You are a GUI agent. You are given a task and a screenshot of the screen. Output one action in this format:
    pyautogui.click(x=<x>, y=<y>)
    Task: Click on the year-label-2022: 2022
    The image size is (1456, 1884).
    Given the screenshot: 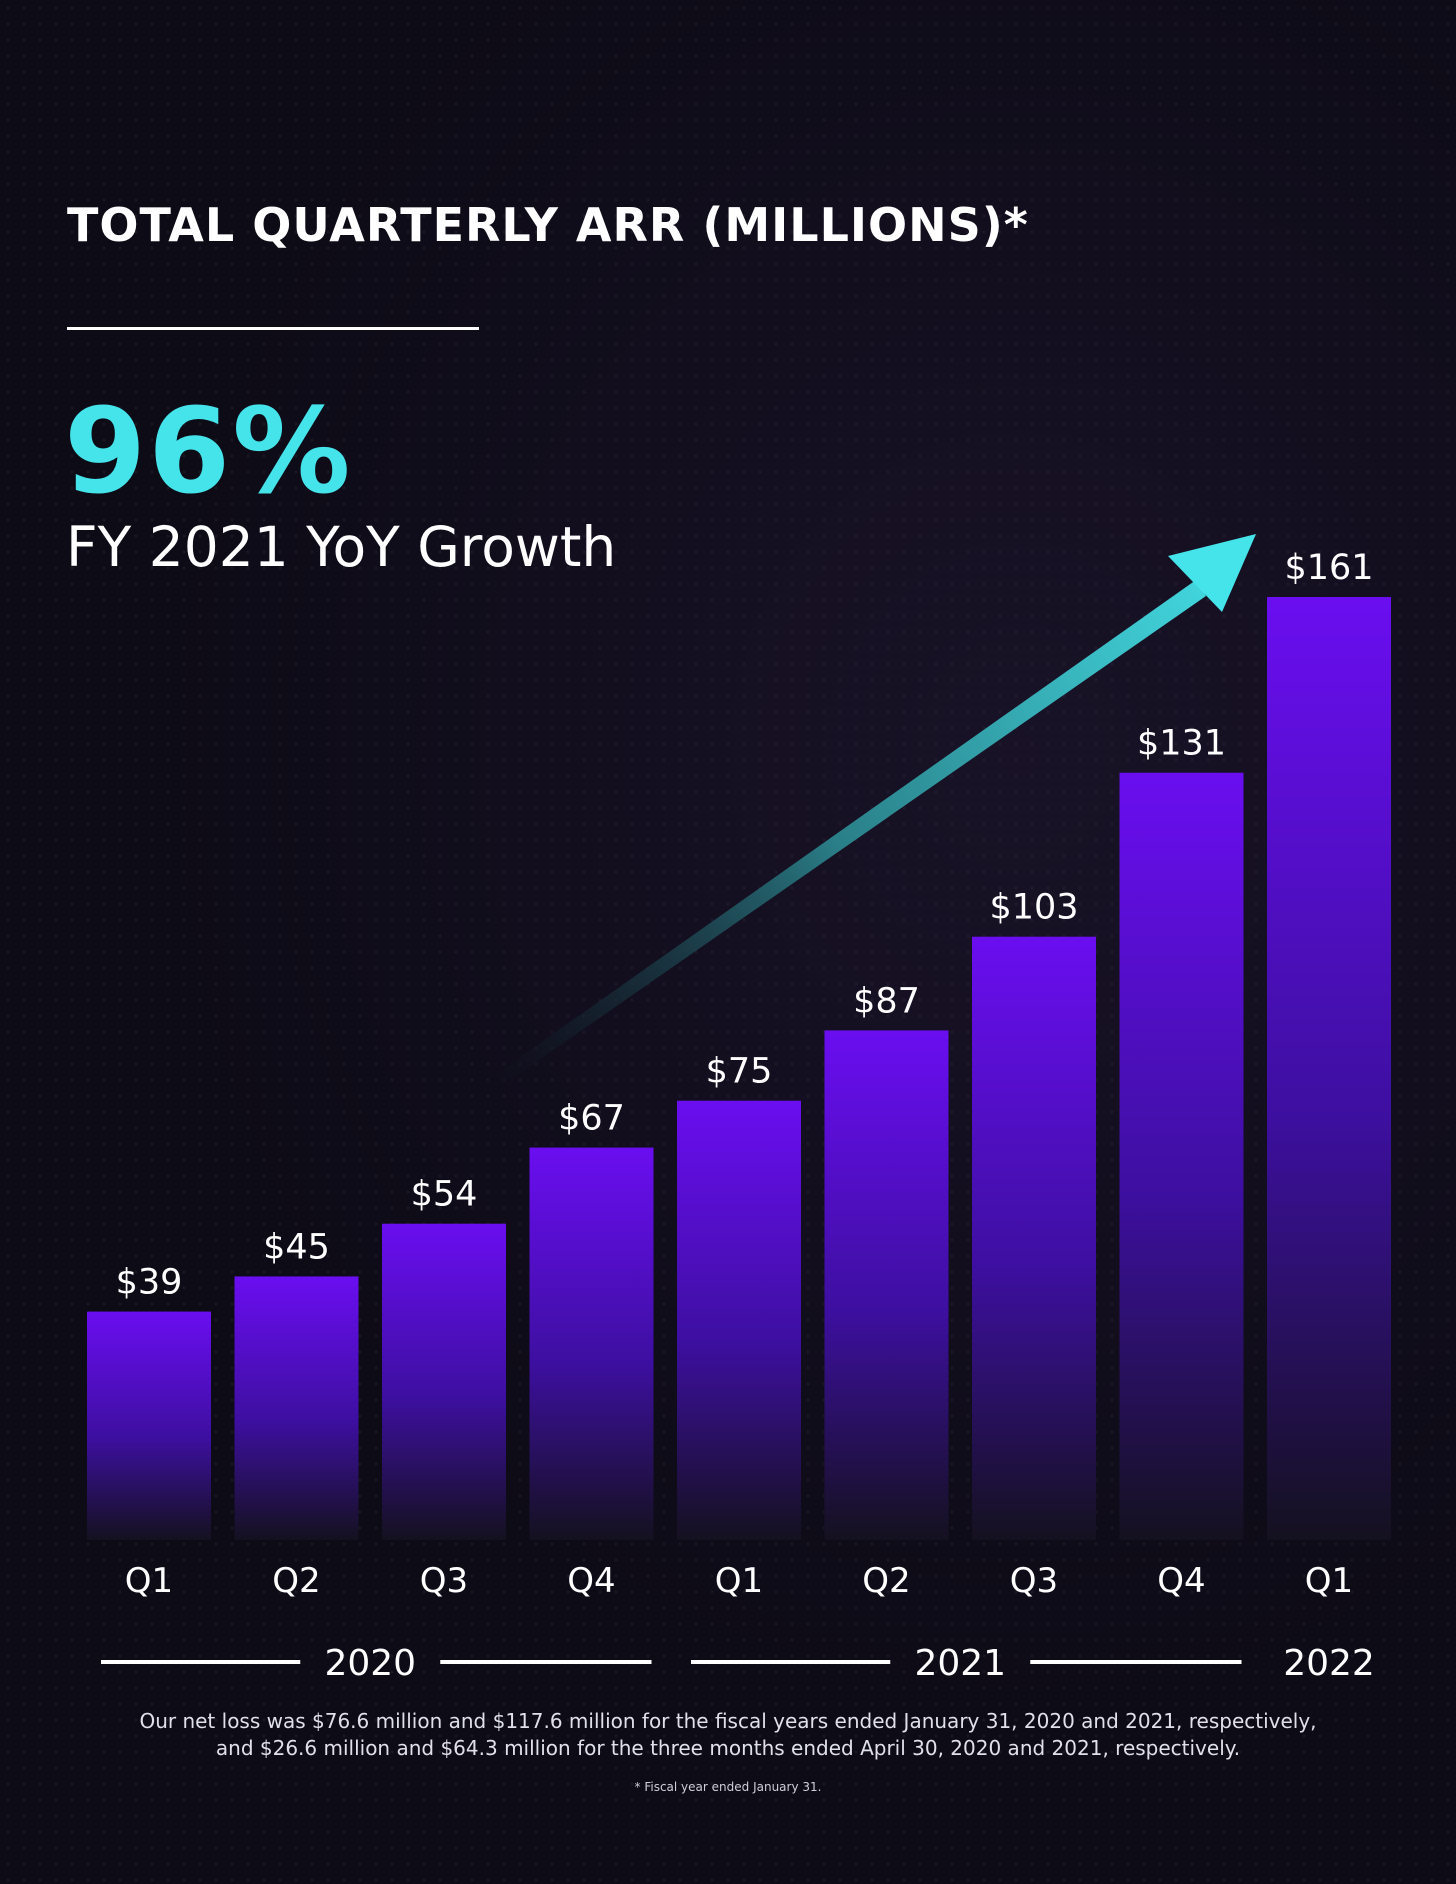 What is the action you would take?
    pyautogui.click(x=1329, y=1663)
    